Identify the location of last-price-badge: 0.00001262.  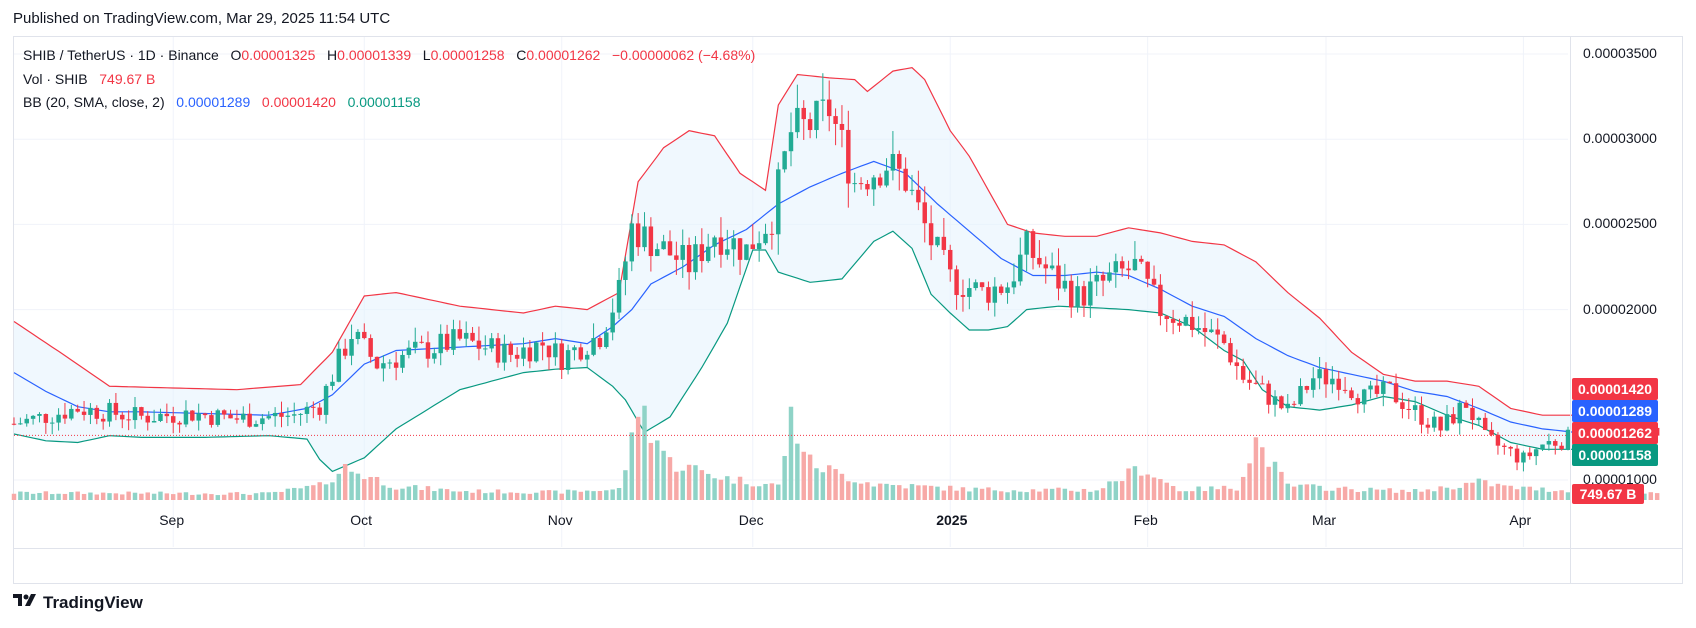
(1615, 433).